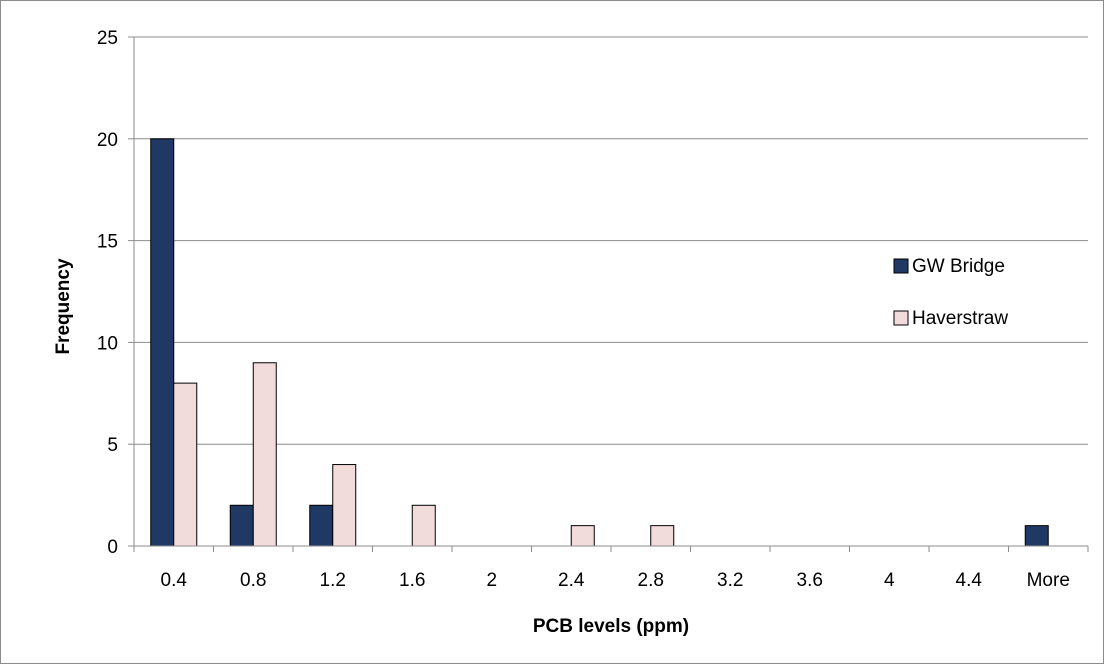 This screenshot has width=1104, height=665. What do you see at coordinates (107, 242) in the screenshot?
I see `y-tick-label: 15` at bounding box center [107, 242].